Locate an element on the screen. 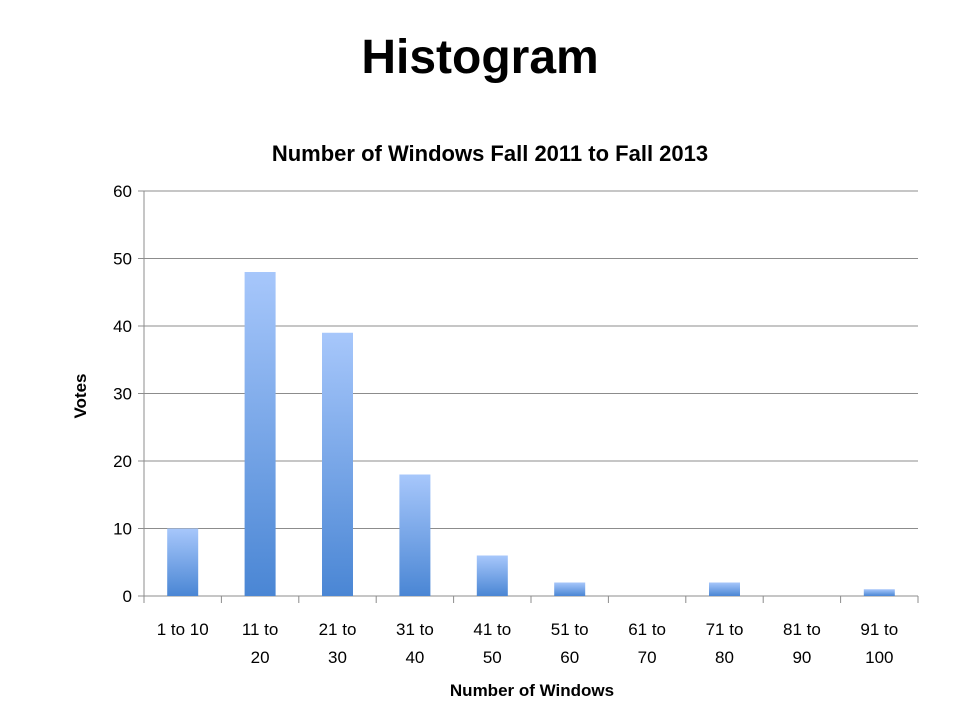 The width and height of the screenshot is (960, 720). y-tick-label: 0 is located at coordinates (127, 596).